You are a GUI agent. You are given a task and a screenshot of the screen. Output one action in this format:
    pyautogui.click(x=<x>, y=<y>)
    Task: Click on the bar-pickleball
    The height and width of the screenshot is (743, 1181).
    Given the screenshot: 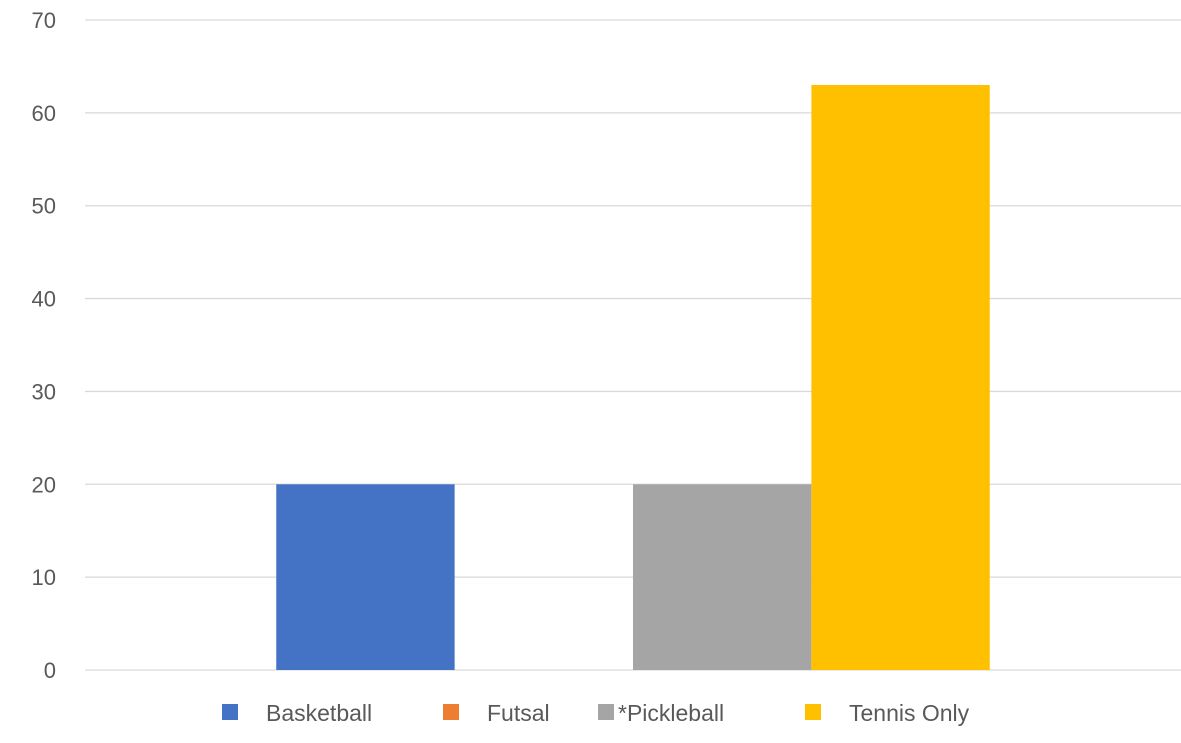 What is the action you would take?
    pyautogui.click(x=722, y=577)
    